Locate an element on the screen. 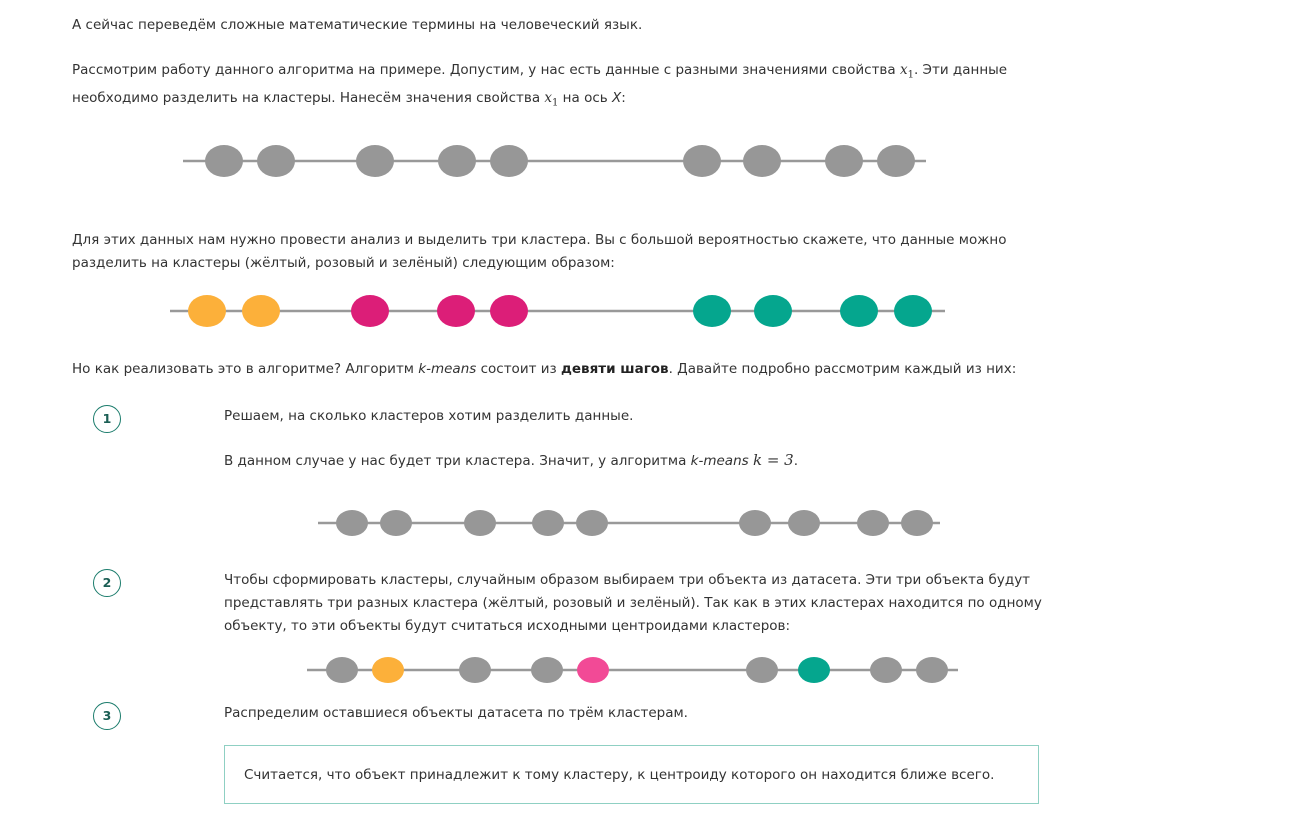 This screenshot has height=818, width=1315. axis-name: X is located at coordinates (617, 97).